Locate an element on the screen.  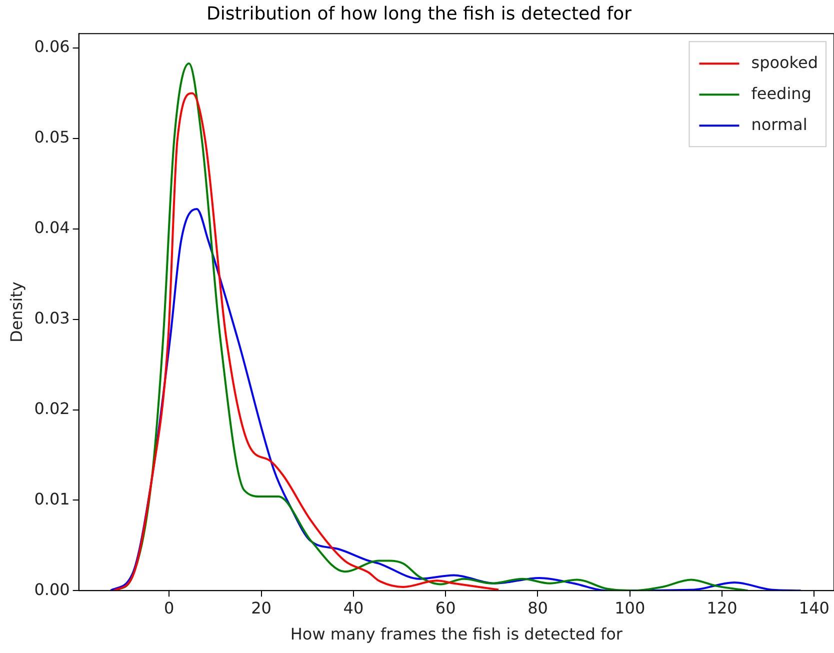
x-tick-label: 80 is located at coordinates (538, 608).